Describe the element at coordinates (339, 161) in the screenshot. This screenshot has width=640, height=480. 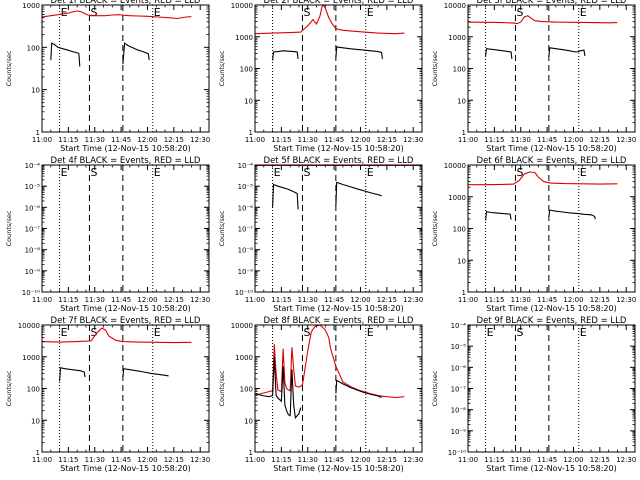
I see `panel-title: Det 5f BLACK = Events, RED = LLD` at that location.